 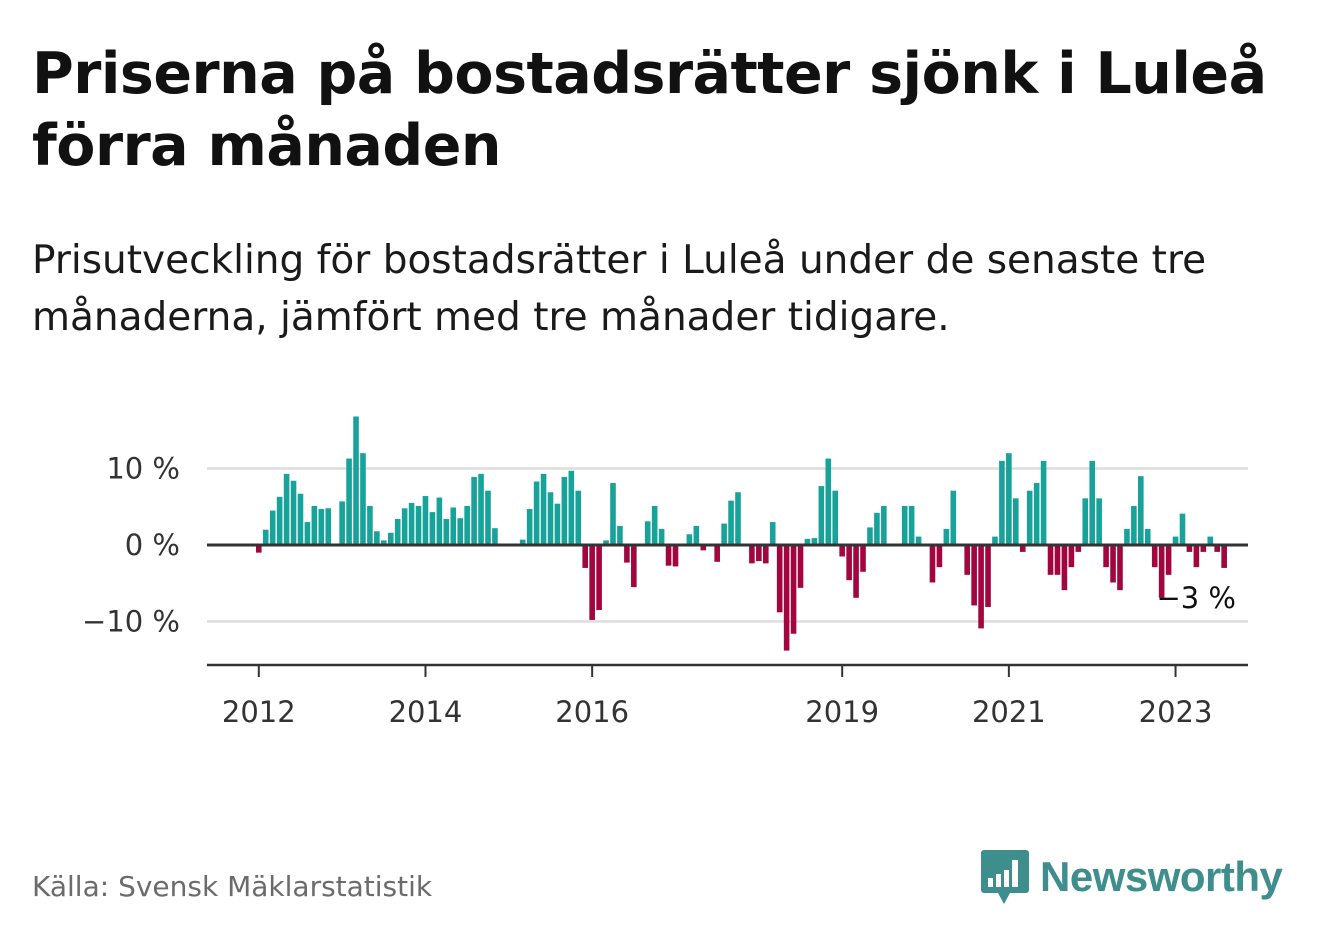 What do you see at coordinates (1176, 712) in the screenshot?
I see `x-tick-label: 2023` at bounding box center [1176, 712].